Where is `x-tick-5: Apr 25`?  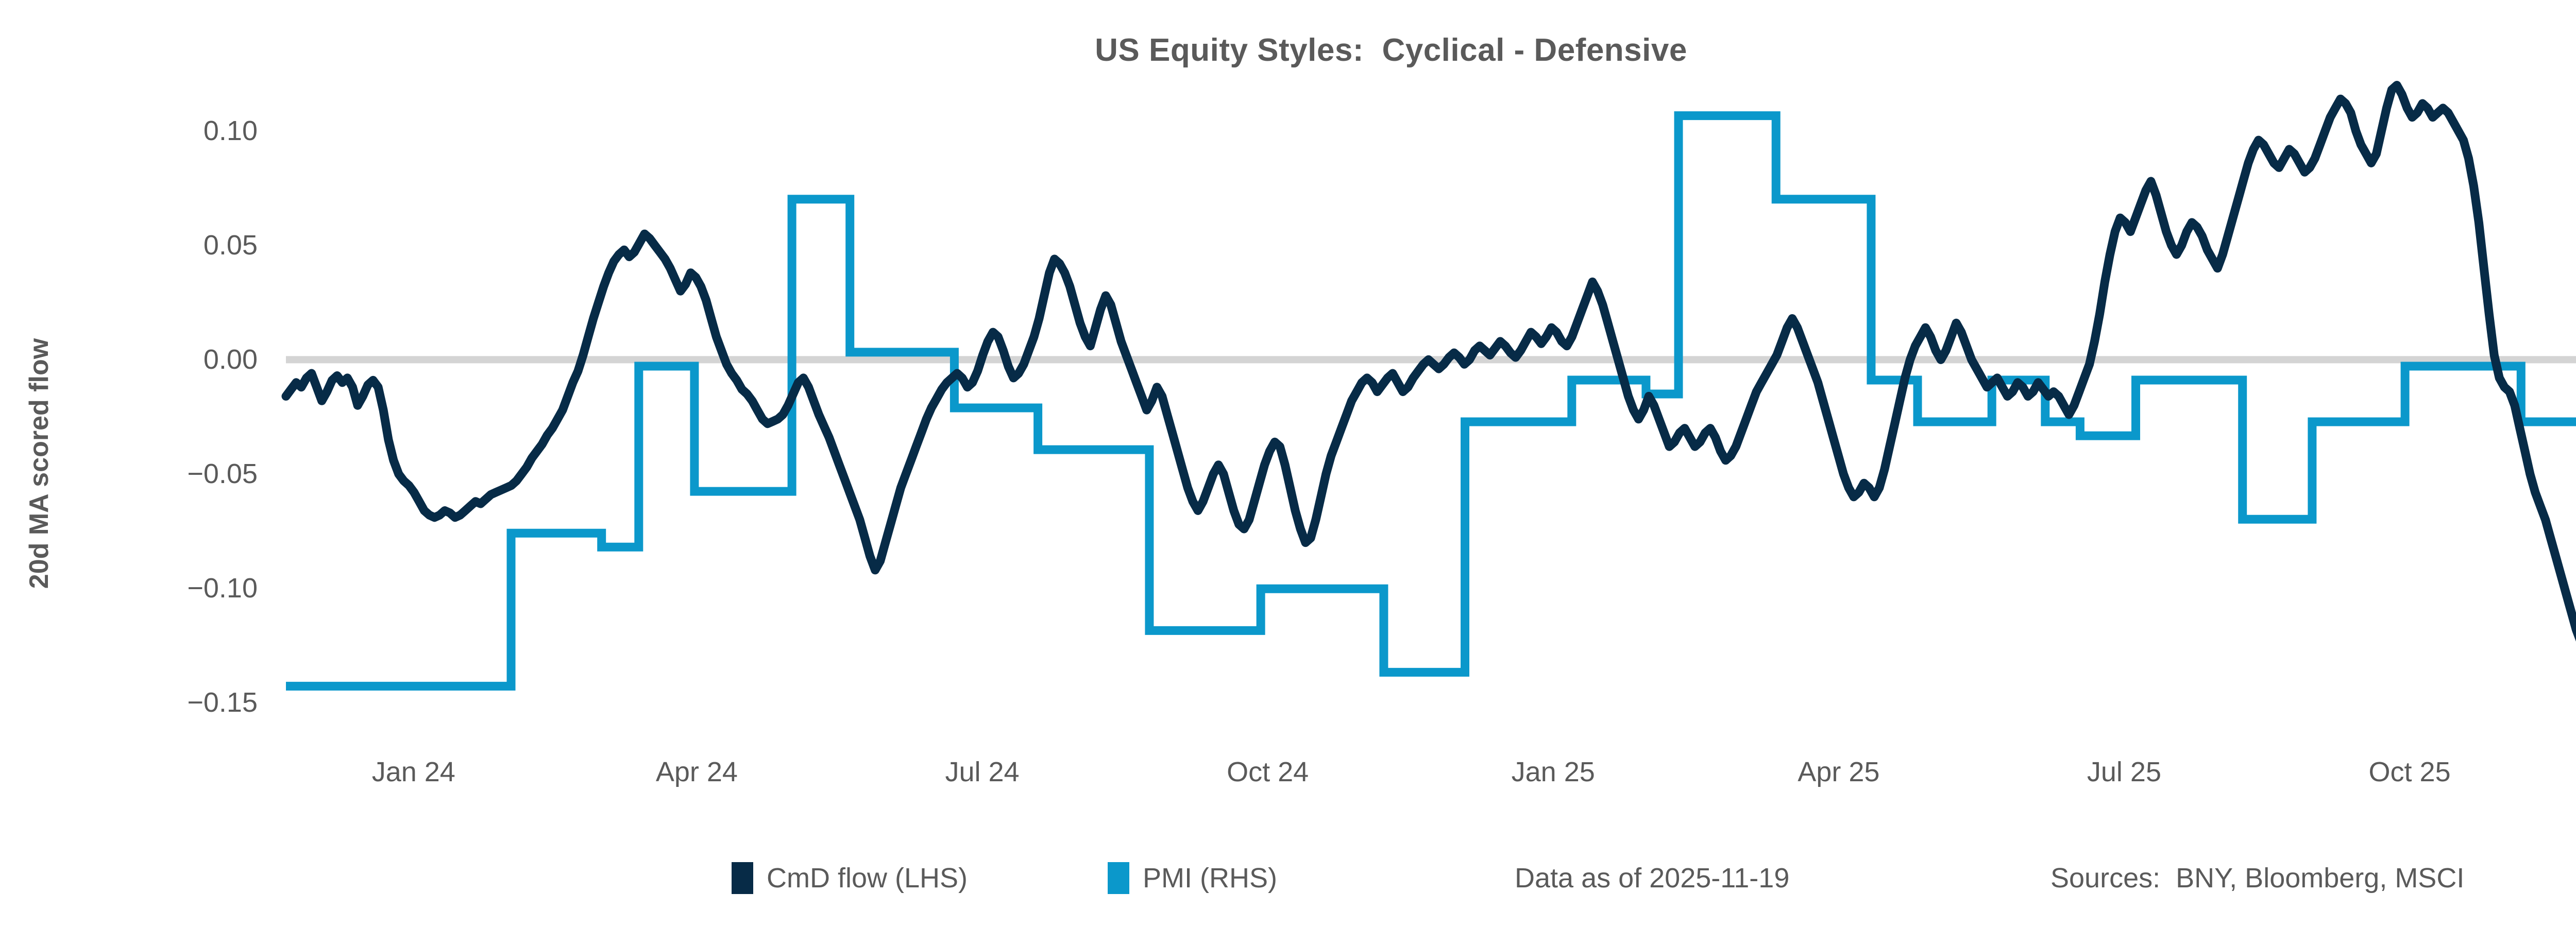 x-tick-5: Apr 25 is located at coordinates (1839, 772).